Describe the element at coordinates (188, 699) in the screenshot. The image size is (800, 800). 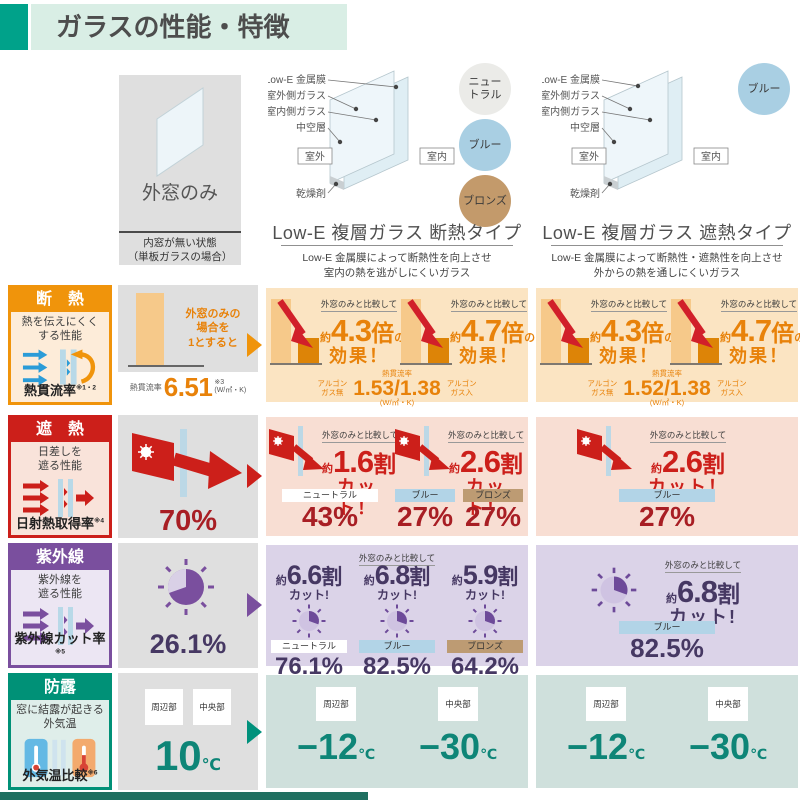
I see `position-chips: 周辺部 中央部` at that location.